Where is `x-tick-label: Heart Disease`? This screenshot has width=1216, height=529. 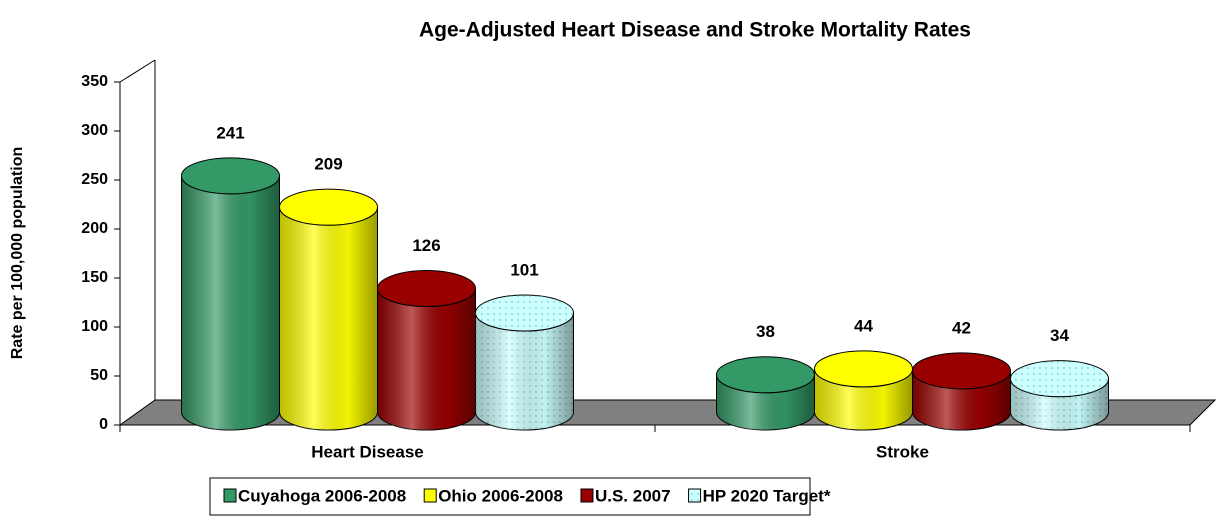 x-tick-label: Heart Disease is located at coordinates (367, 451).